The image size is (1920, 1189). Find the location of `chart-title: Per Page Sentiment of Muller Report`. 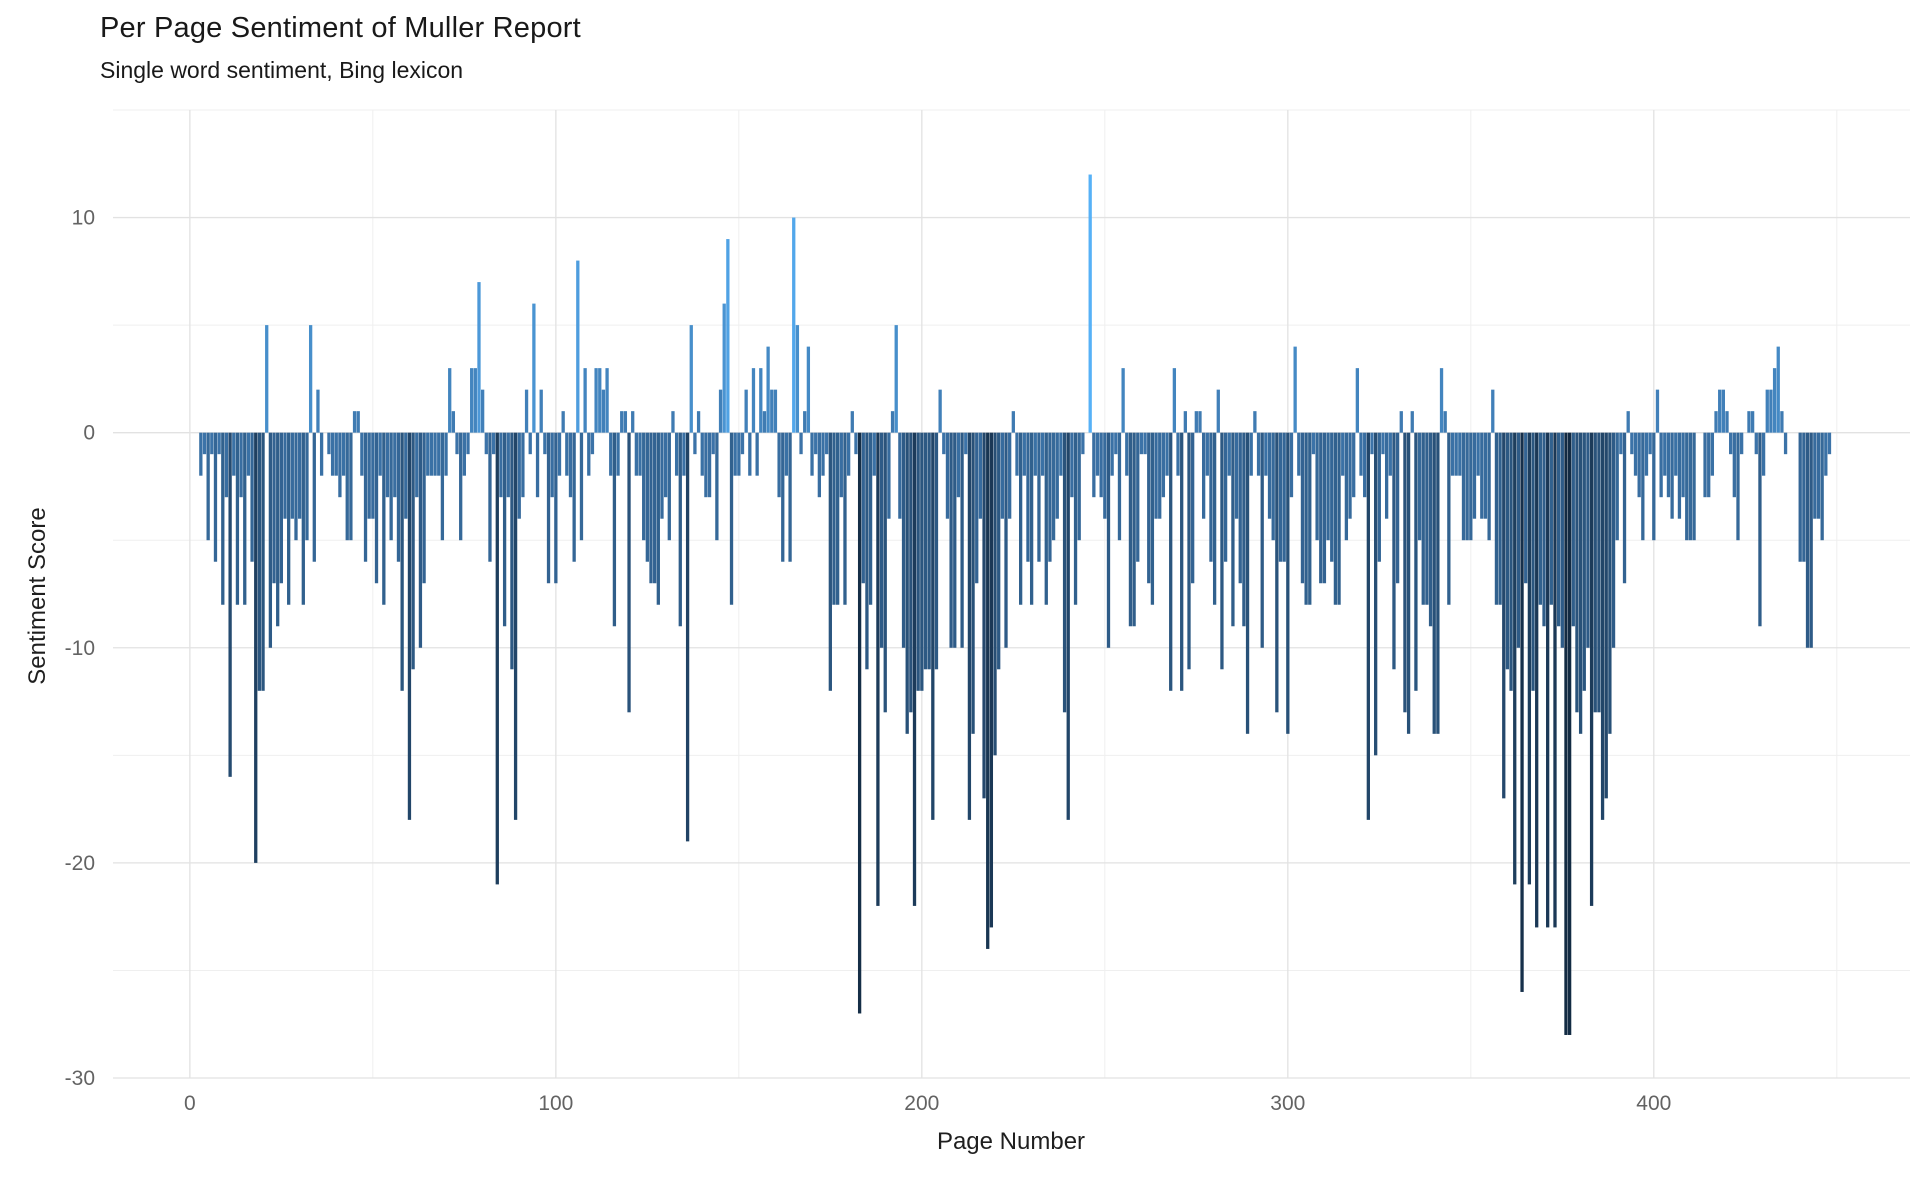

chart-title: Per Page Sentiment of Muller Report is located at coordinates (340, 28).